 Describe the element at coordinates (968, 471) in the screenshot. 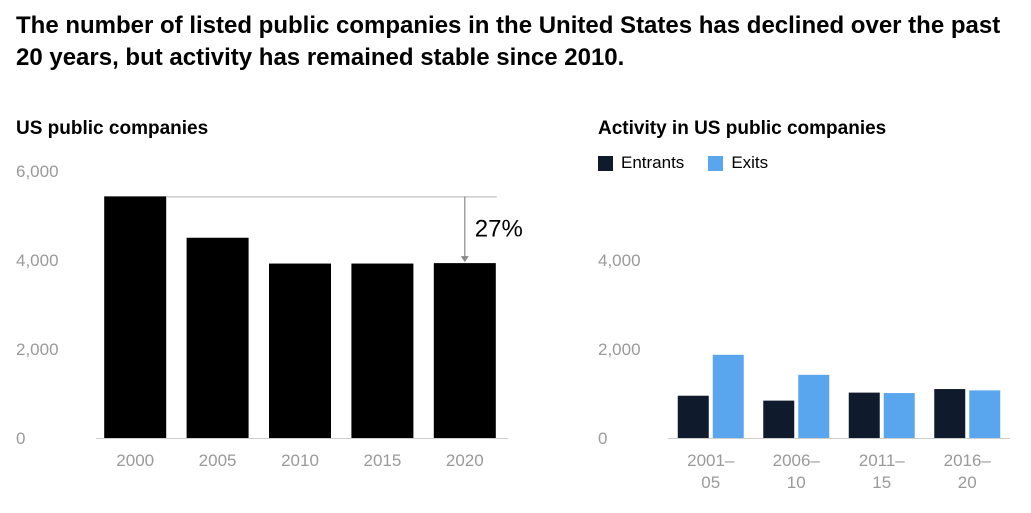

I see `x-tick-label: 2016– 20` at that location.